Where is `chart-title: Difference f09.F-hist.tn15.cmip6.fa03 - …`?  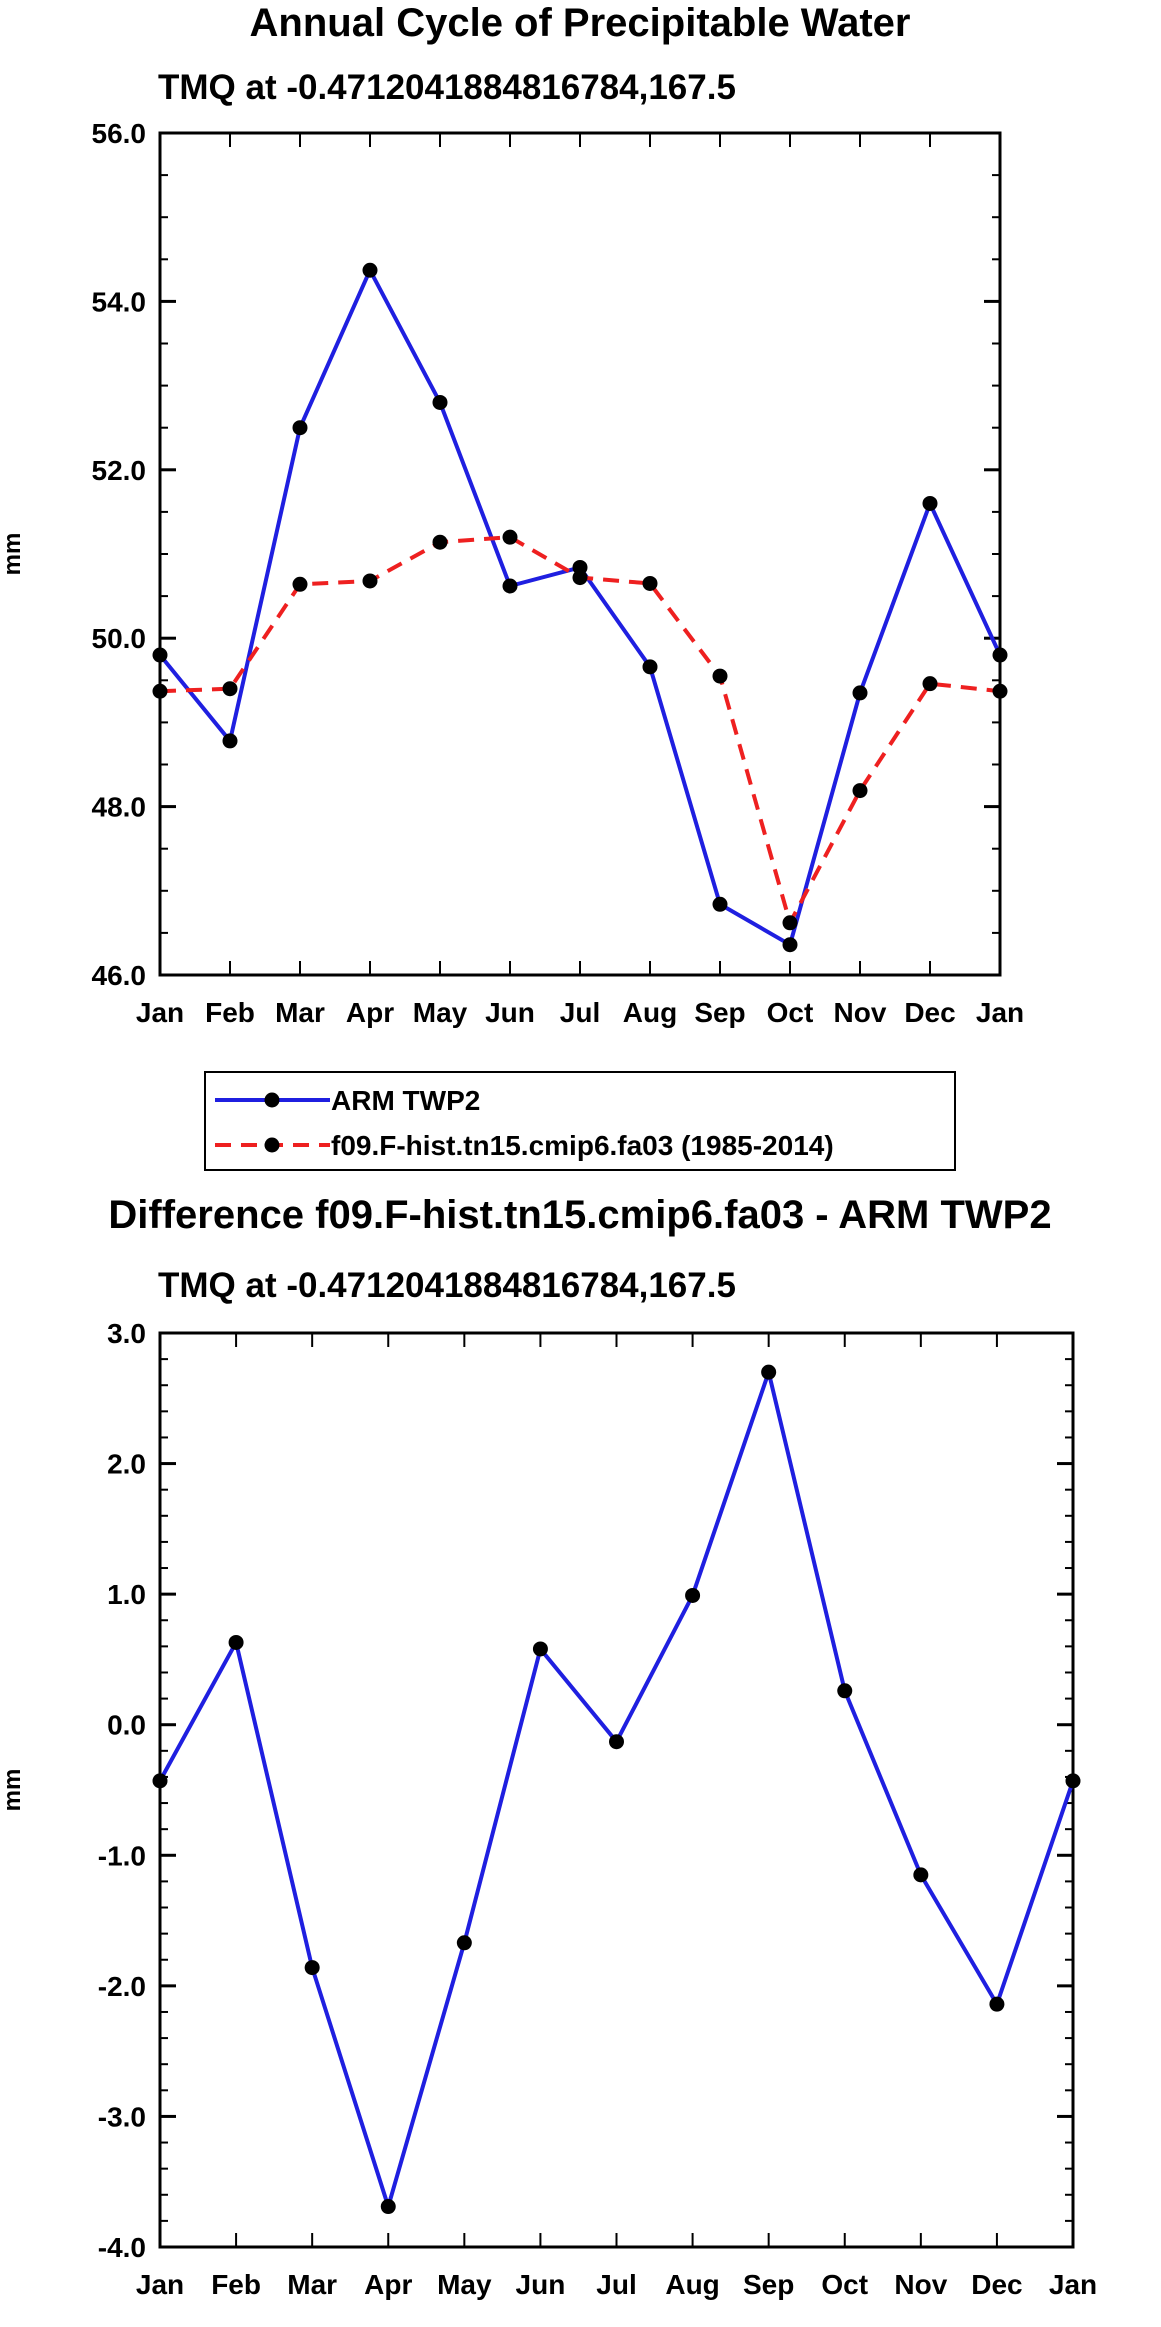 chart-title: Difference f09.F-hist.tn15.cmip6.fa03 - … is located at coordinates (579, 1215).